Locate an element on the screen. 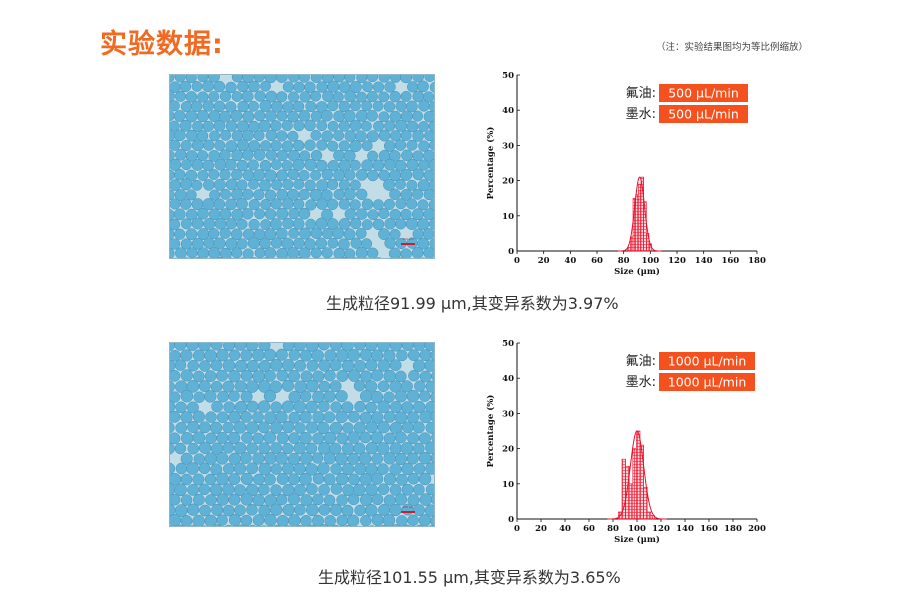 Image resolution: width=900 pixels, height=600 pixels. caption-1: 生成粒径91.99 μm,其变异系数为3.97% is located at coordinates (472, 303).